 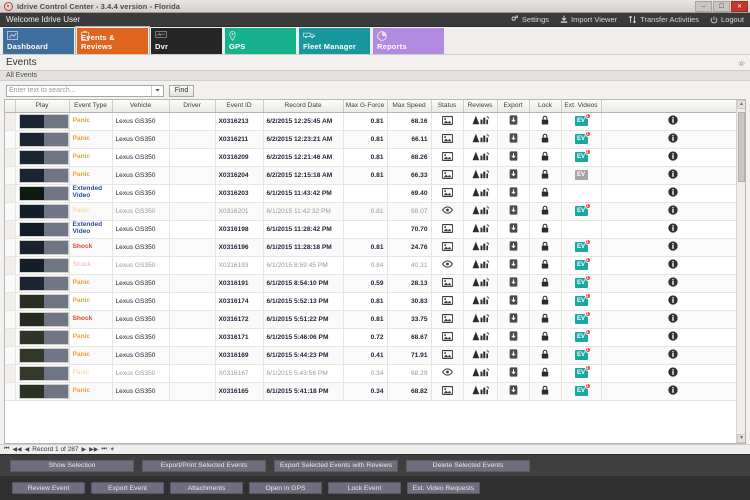 What do you see at coordinates (112, 450) in the screenshot?
I see `add-record-button: ✶` at bounding box center [112, 450].